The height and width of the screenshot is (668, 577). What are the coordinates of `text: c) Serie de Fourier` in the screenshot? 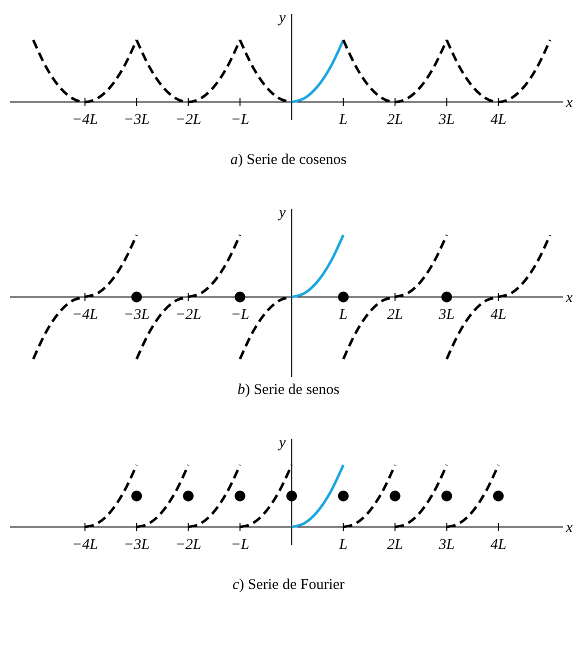 It's located at (288, 585).